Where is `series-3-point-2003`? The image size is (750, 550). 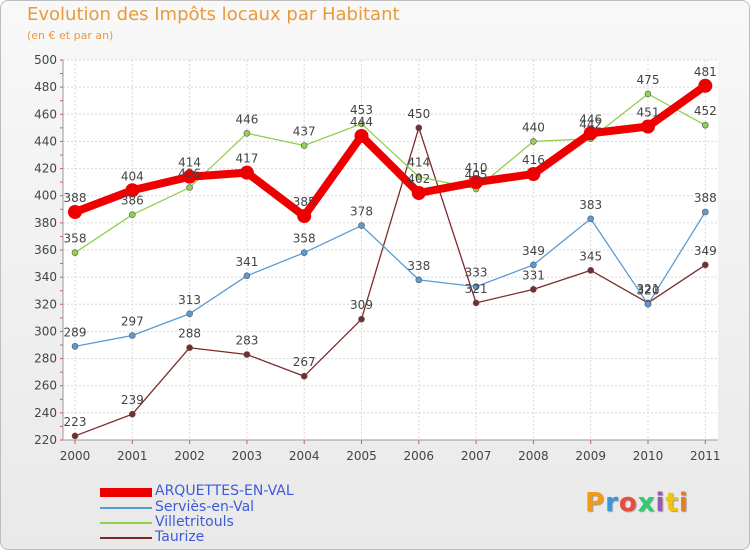 series-3-point-2003 is located at coordinates (247, 354).